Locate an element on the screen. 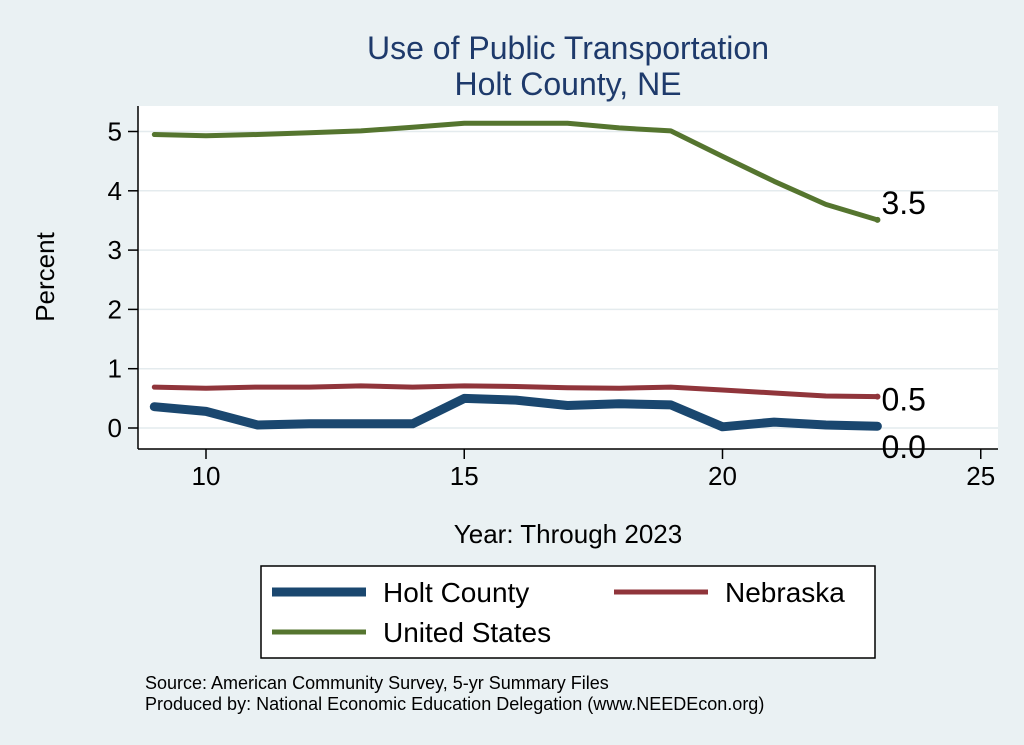 This screenshot has width=1024, height=745. y-tick-label-4: 4 is located at coordinates (115, 191).